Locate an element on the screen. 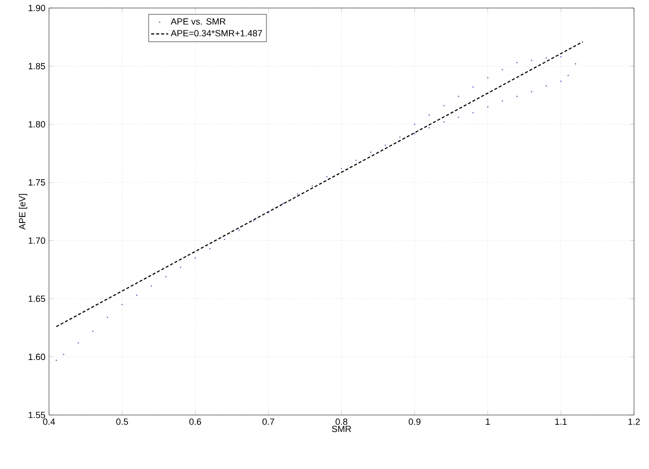 The image size is (649, 469). x-axis-title: SMR is located at coordinates (342, 429).